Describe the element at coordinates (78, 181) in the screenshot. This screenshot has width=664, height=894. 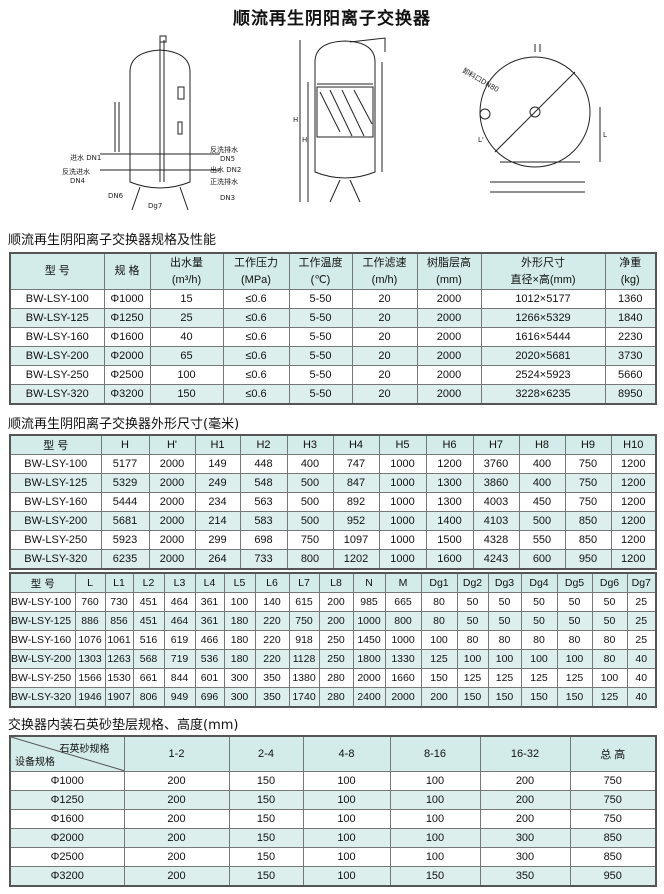
I see `label-backwash-inlet-dn: DN4` at that location.